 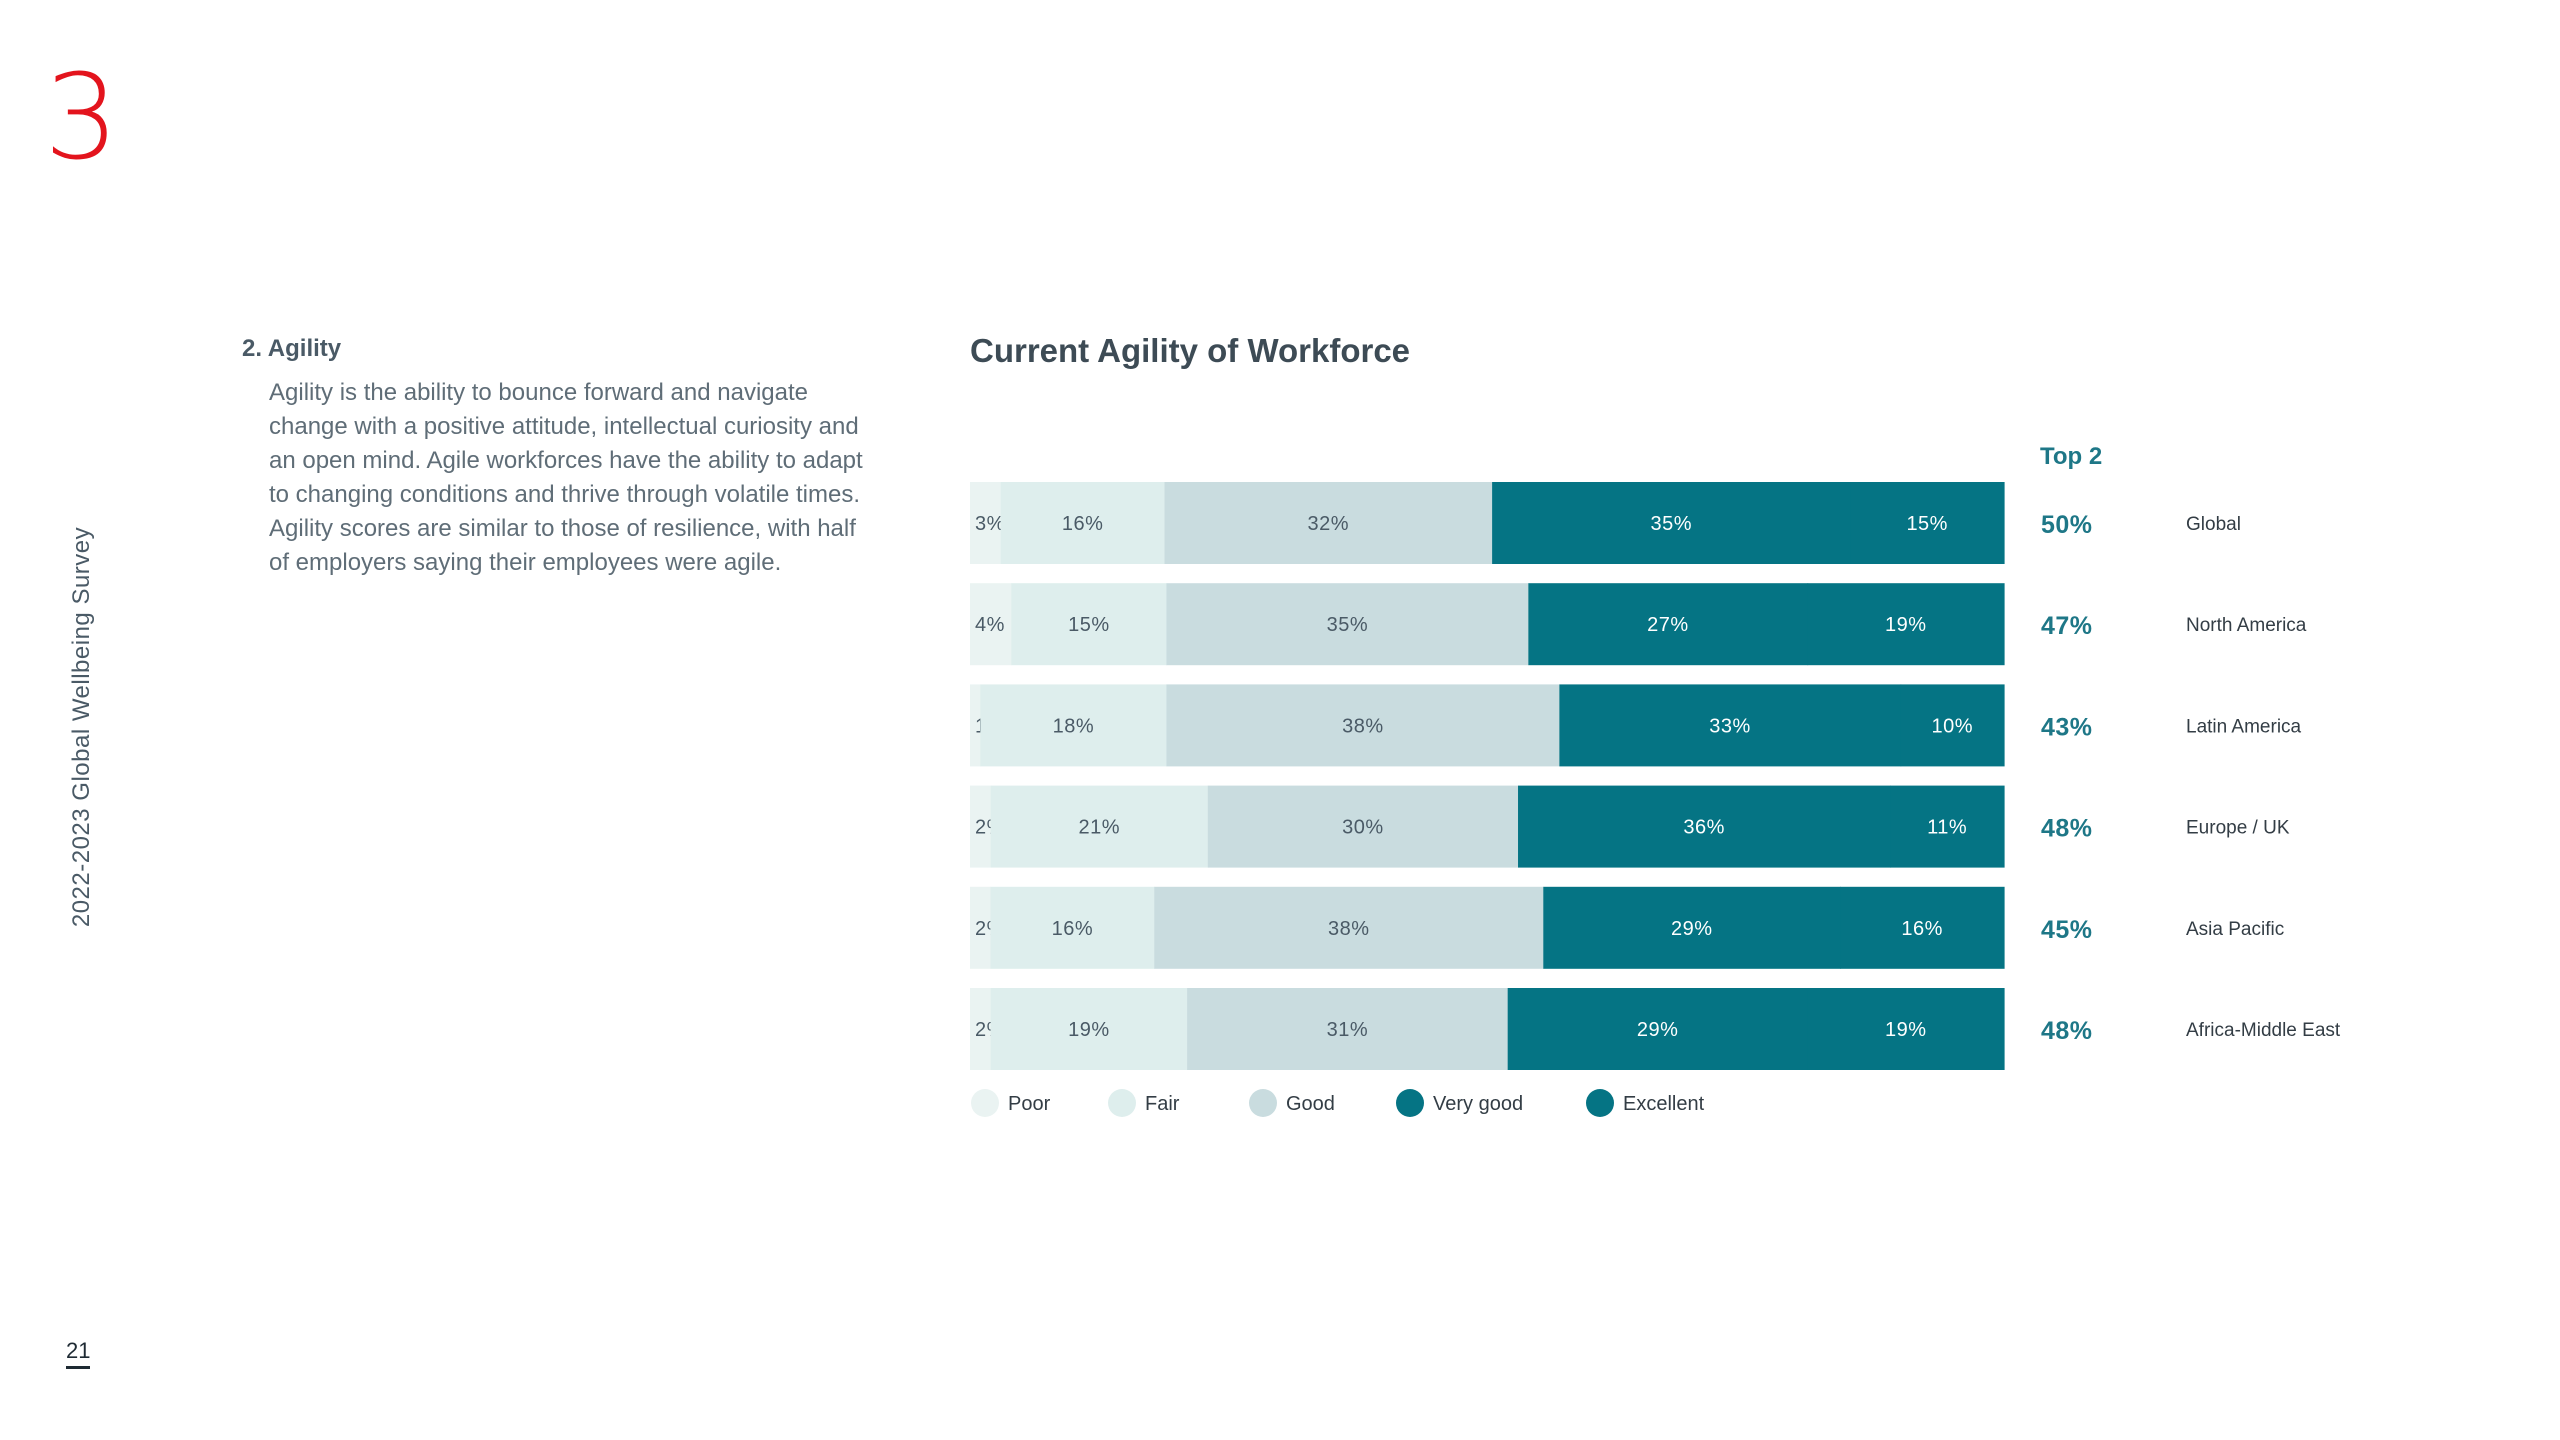 What do you see at coordinates (2263, 1030) in the screenshot?
I see `category-label: Africa-Middle East` at bounding box center [2263, 1030].